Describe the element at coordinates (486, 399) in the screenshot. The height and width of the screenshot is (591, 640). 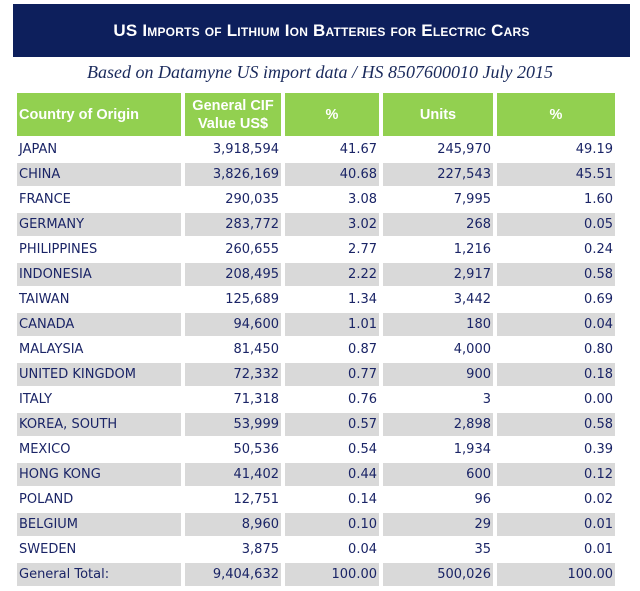
I see `cell-units: 3` at that location.